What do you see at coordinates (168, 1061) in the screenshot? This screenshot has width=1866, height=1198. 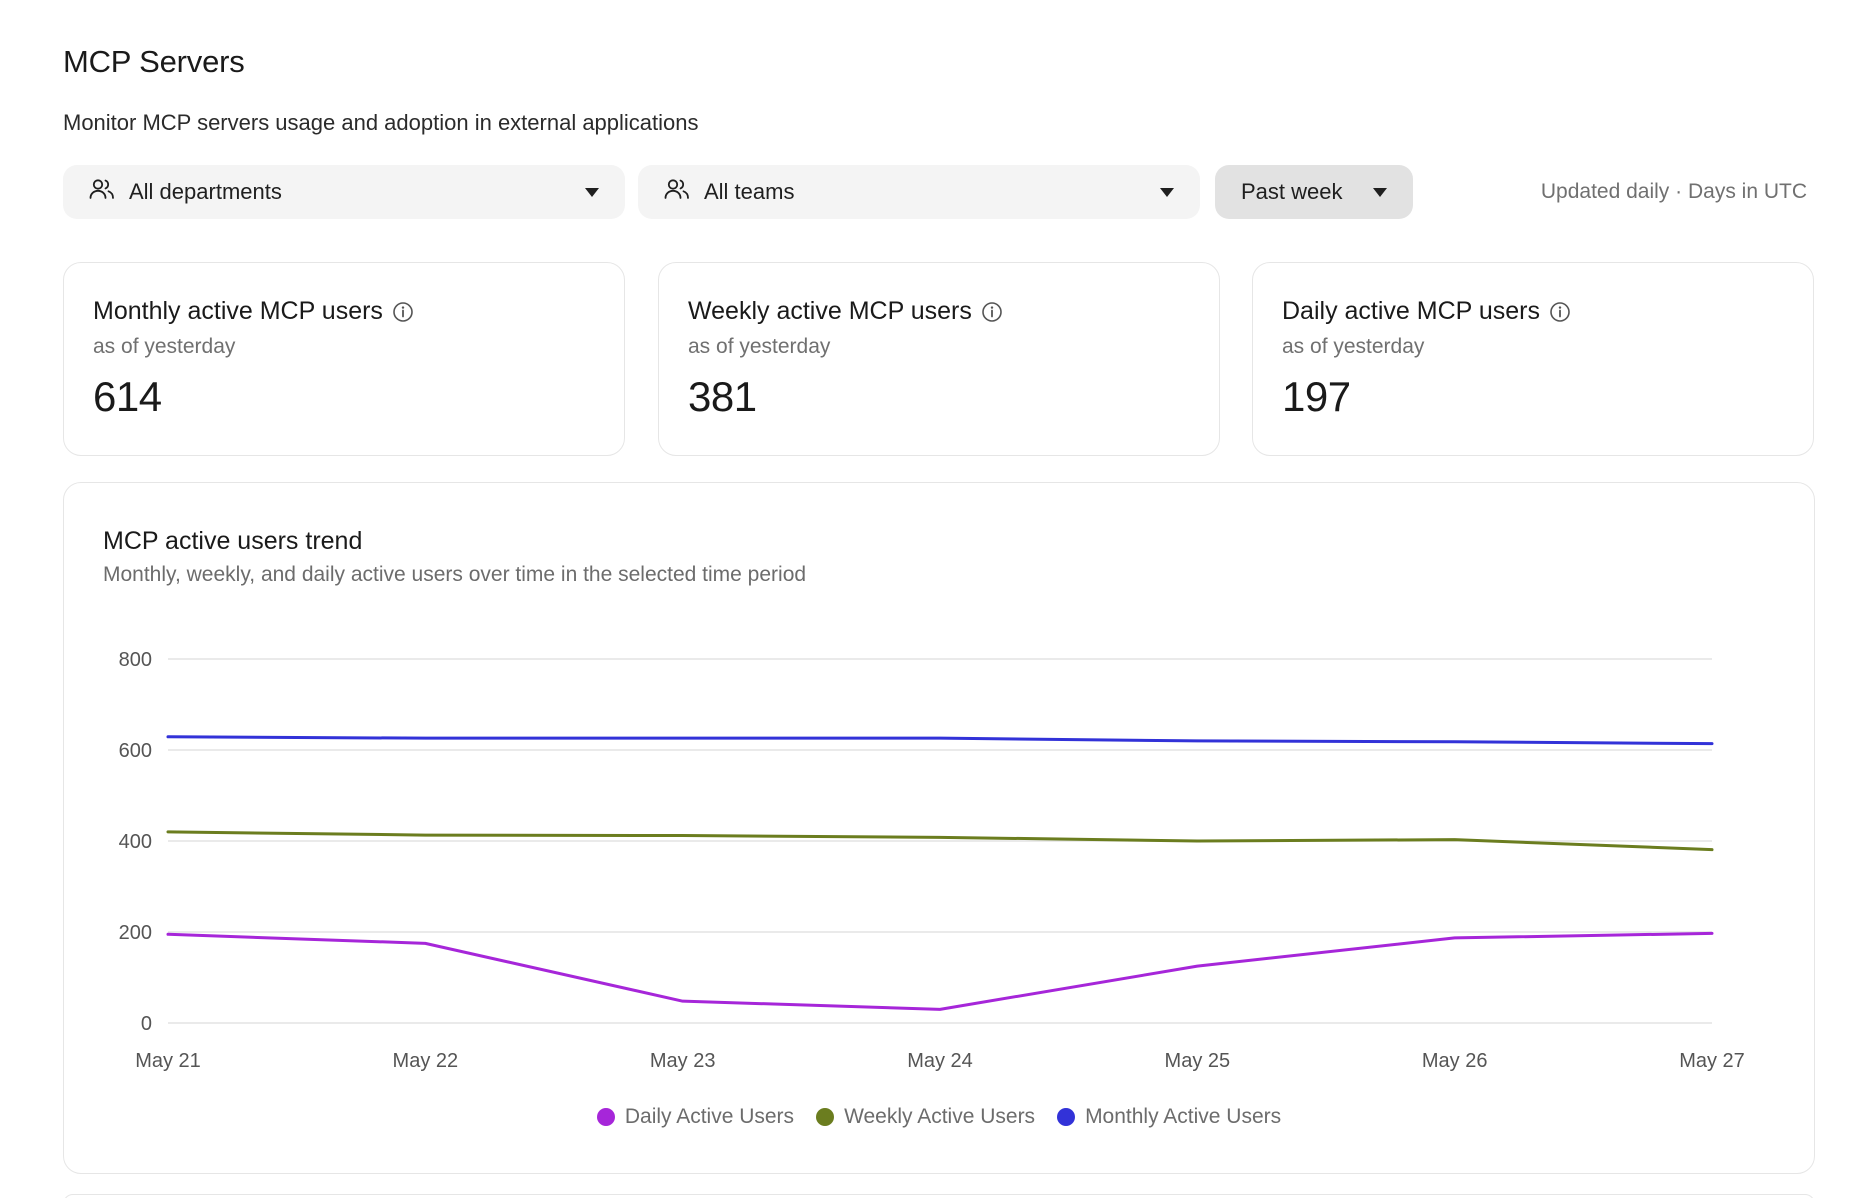 I see `x-tick-label: May 21` at bounding box center [168, 1061].